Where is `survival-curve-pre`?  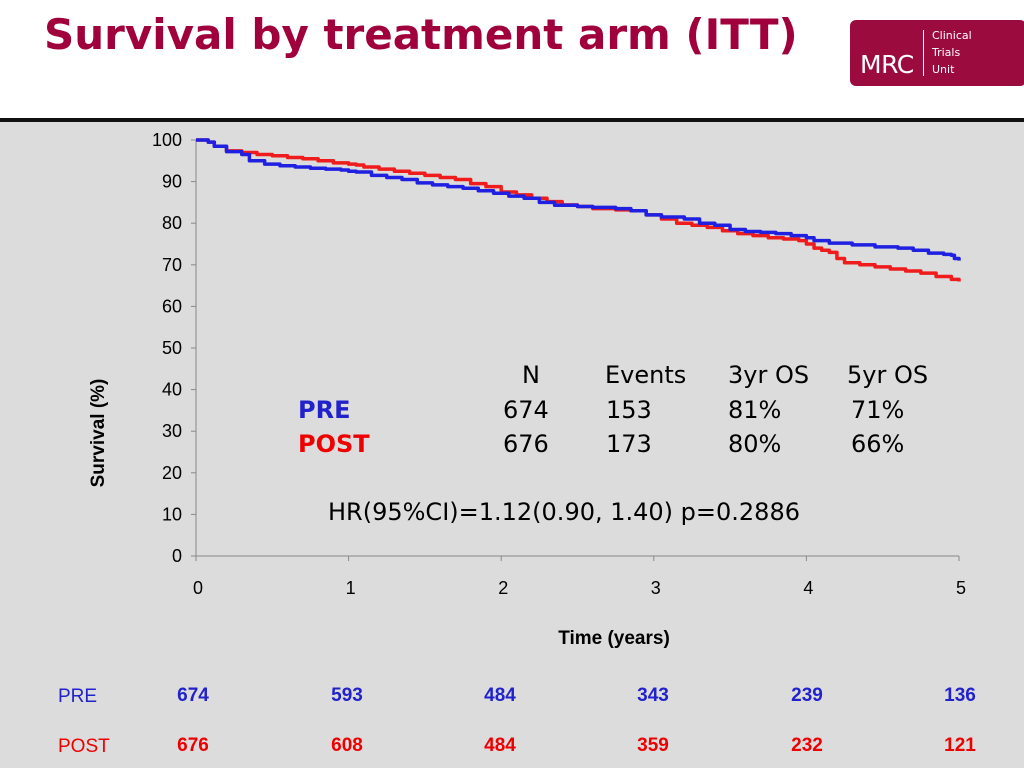 survival-curve-pre is located at coordinates (578, 199).